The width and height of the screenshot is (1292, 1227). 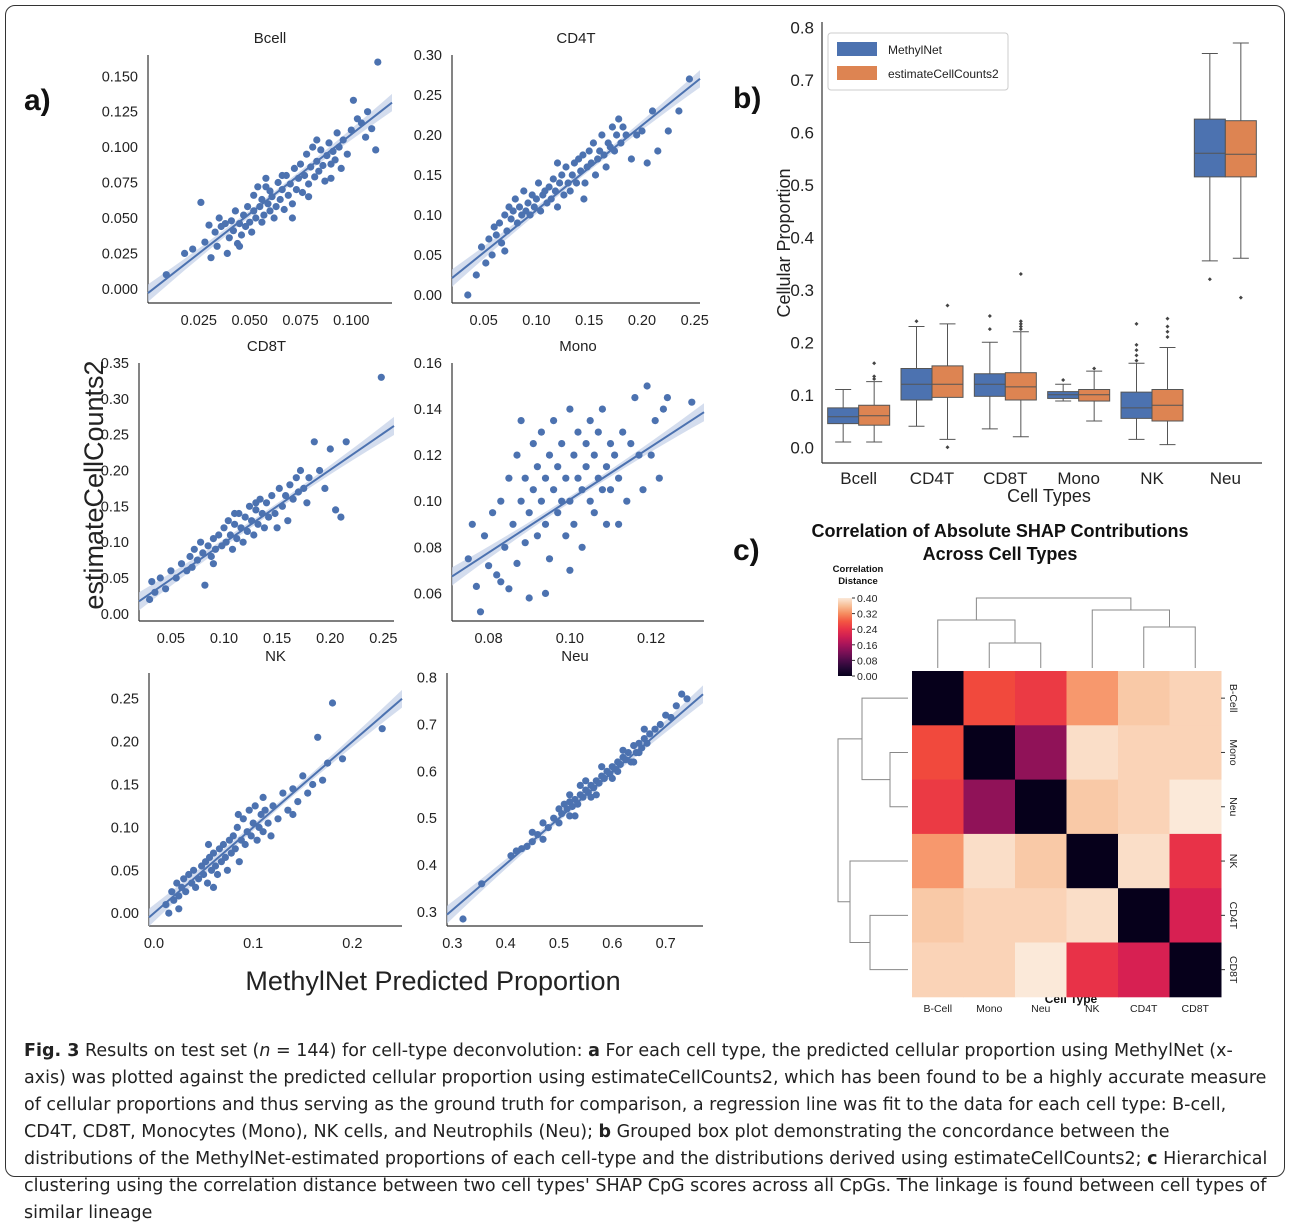 What do you see at coordinates (1094, 394) in the screenshot?
I see `box-mono-estimate` at bounding box center [1094, 394].